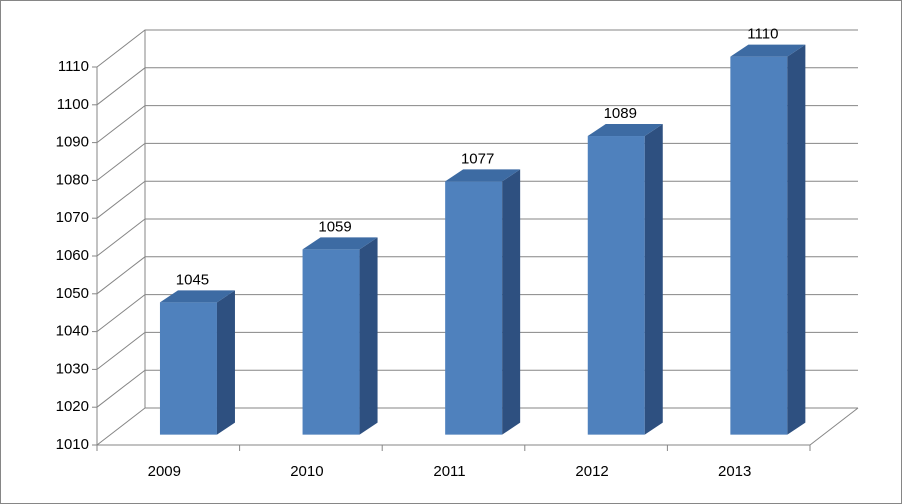 The height and width of the screenshot is (504, 902). I want to click on data-label: 1110, so click(762, 34).